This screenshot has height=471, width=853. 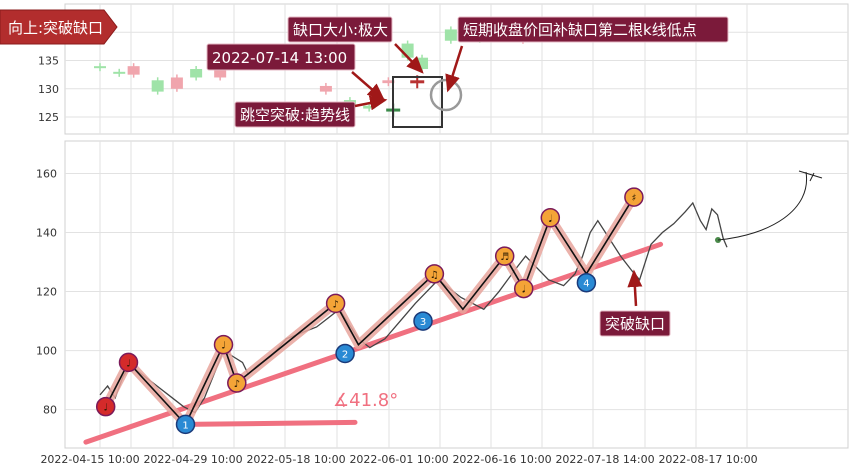 I want to click on date-callout: 2022-07-14 13:00, so click(x=295, y=72).